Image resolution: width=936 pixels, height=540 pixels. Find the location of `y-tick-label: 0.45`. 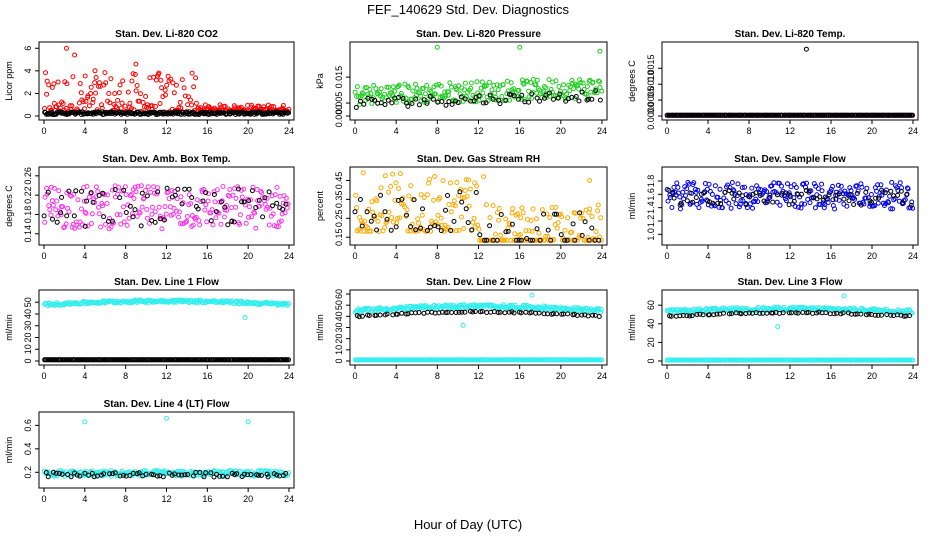

y-tick-label: 0.45 is located at coordinates (339, 181).